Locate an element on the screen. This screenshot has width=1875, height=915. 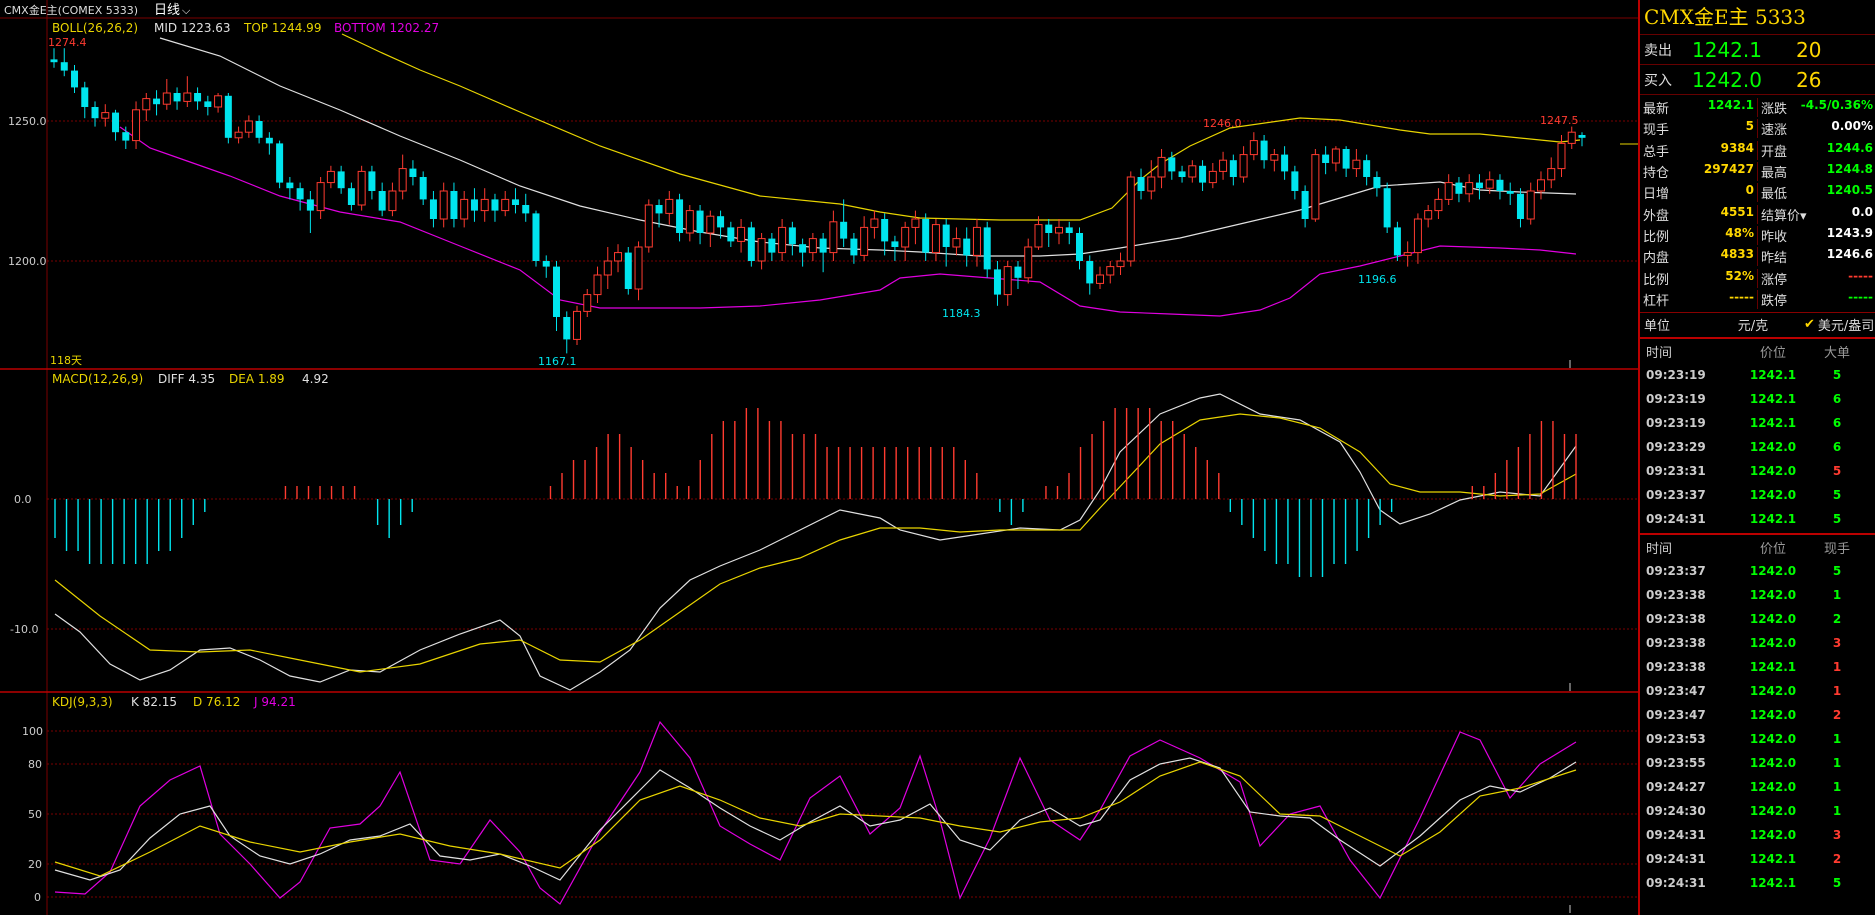
tick-row: 09:23:53 1242.0 1 is located at coordinates (1757, 739).